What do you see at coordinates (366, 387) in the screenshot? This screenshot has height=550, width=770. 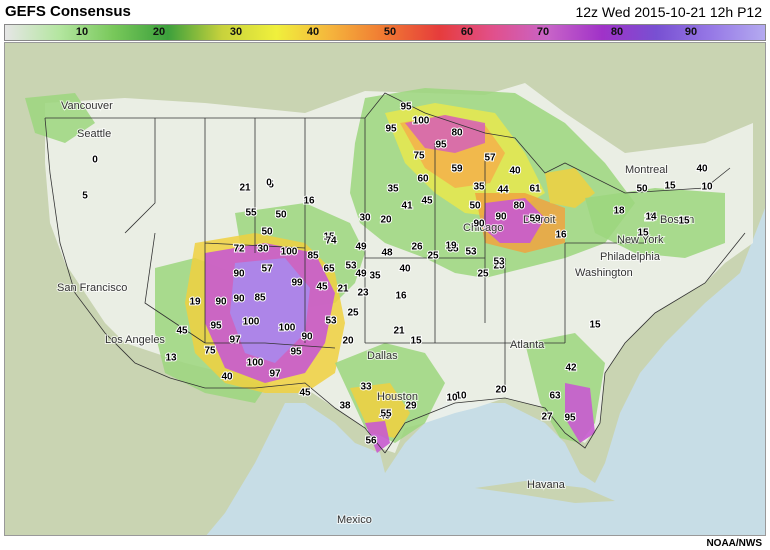 I see `forecast-value: 33` at bounding box center [366, 387].